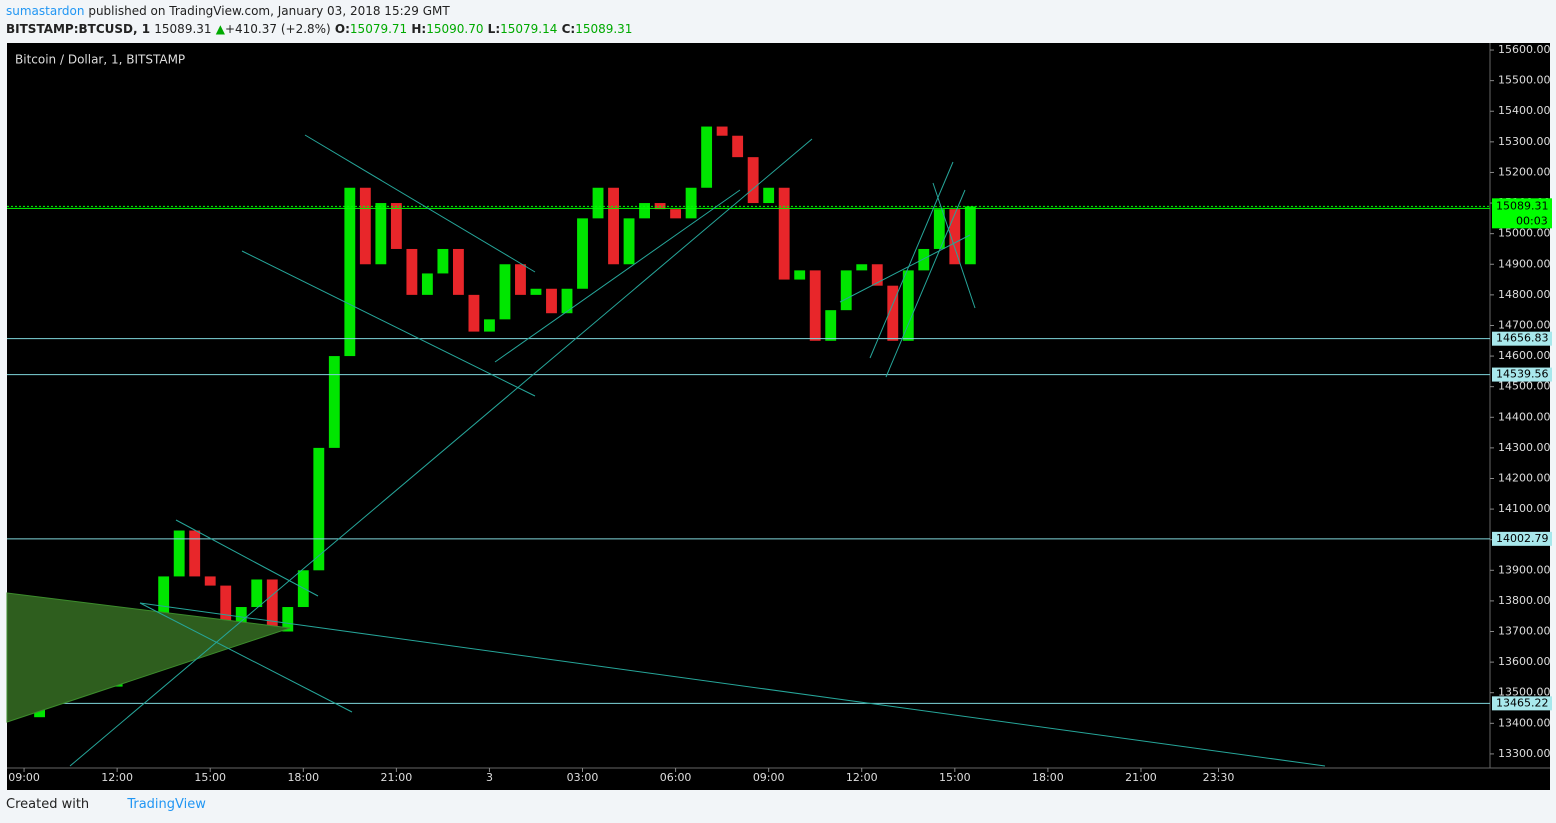 This screenshot has width=1556, height=823. I want to click on x-tick-label: 03:00, so click(583, 777).